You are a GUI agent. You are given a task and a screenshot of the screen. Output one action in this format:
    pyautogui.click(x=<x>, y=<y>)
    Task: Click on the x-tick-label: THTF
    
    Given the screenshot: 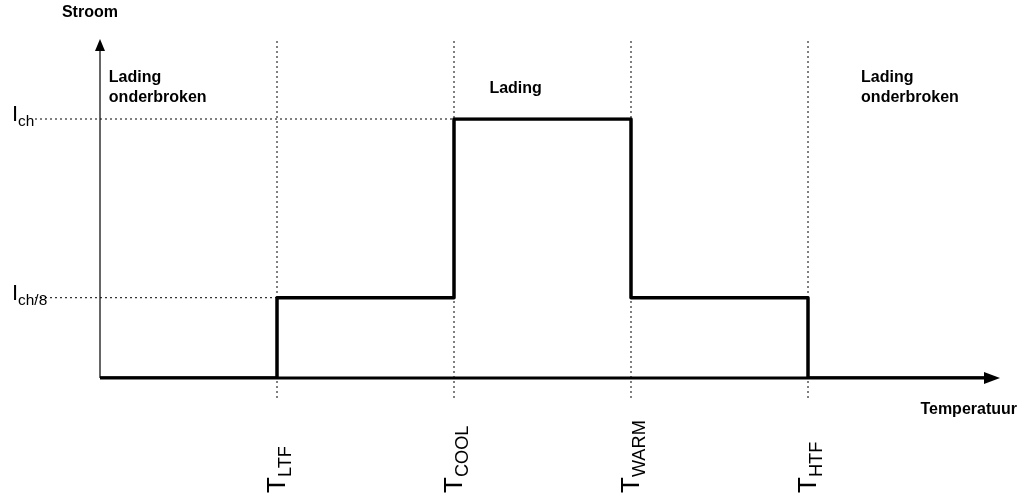 What is the action you would take?
    pyautogui.click(x=809, y=467)
    